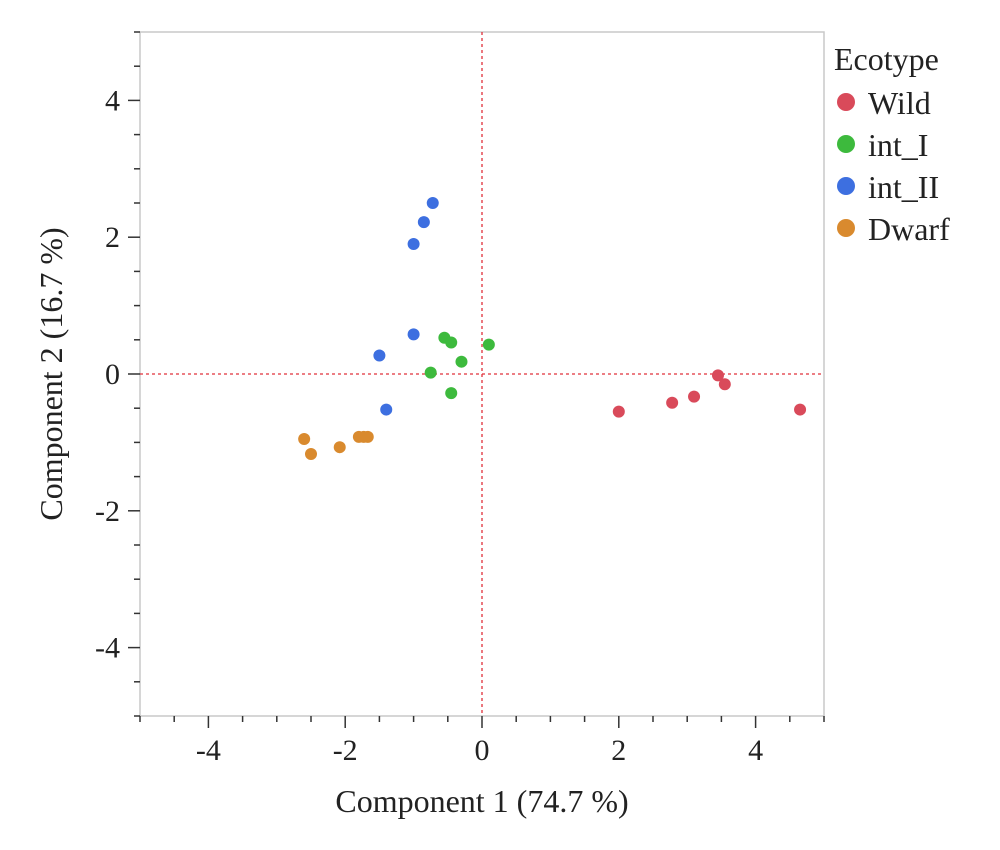  What do you see at coordinates (755, 750) in the screenshot?
I see `x-tick-label: 4` at bounding box center [755, 750].